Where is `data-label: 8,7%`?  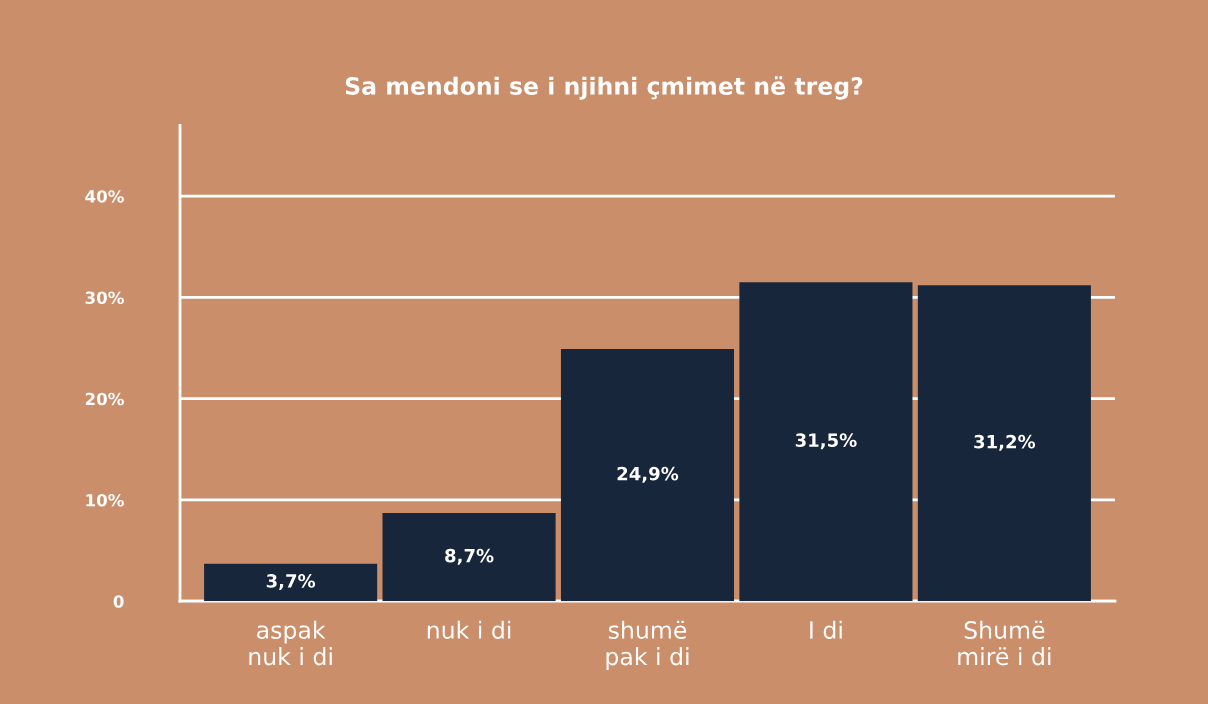 data-label: 8,7% is located at coordinates (469, 556).